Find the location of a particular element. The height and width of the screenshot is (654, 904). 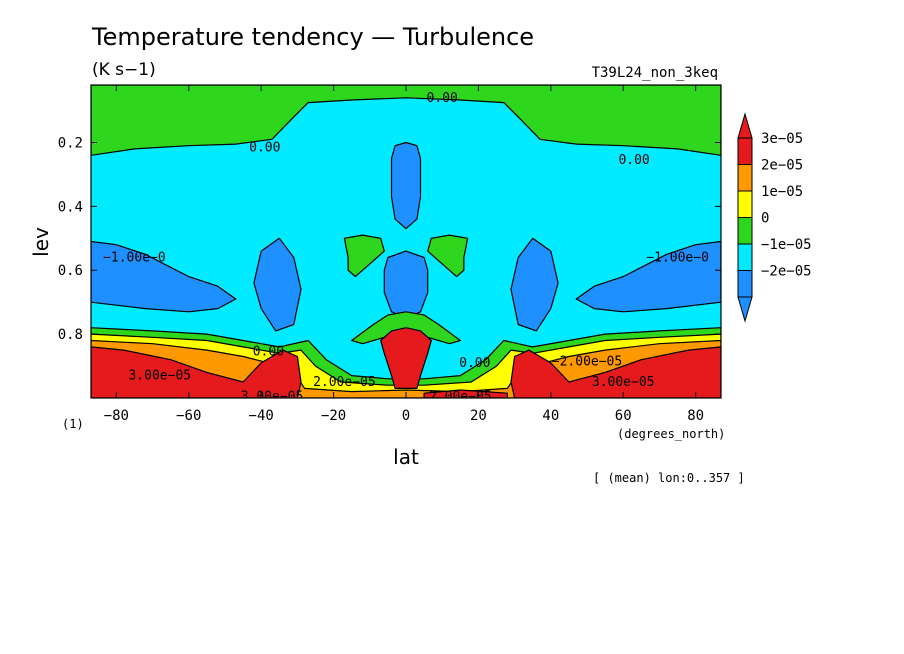

x-tick-label: −20 is located at coordinates (333, 416).